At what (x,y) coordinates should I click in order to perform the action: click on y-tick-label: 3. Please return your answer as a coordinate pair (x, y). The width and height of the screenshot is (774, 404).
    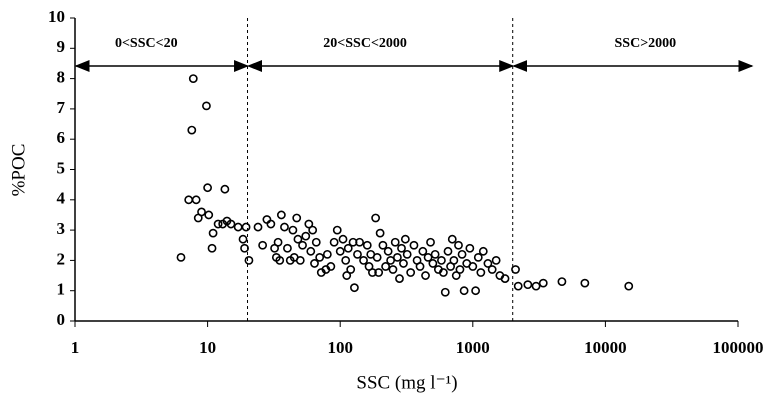
    Looking at the image, I should click on (61, 228).